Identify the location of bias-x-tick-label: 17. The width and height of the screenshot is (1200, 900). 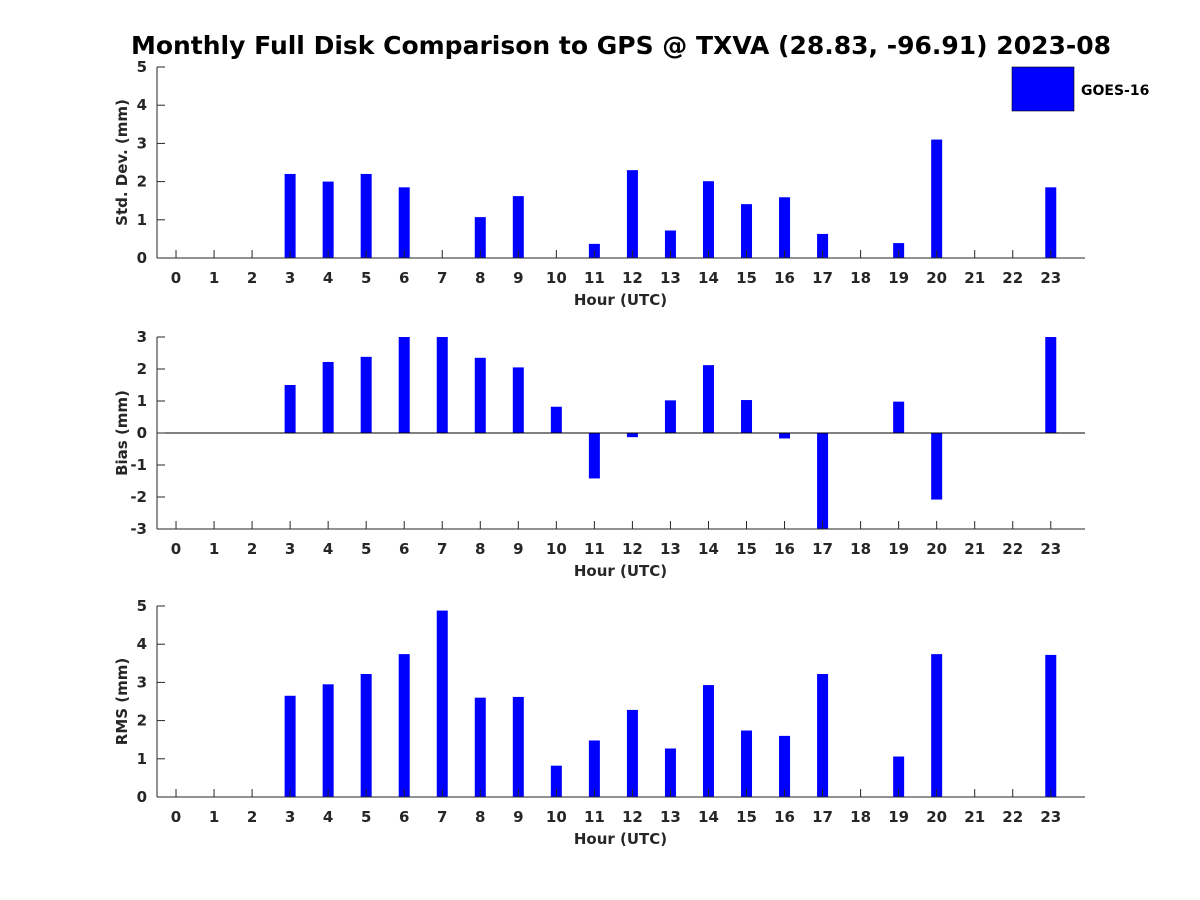
(822, 549).